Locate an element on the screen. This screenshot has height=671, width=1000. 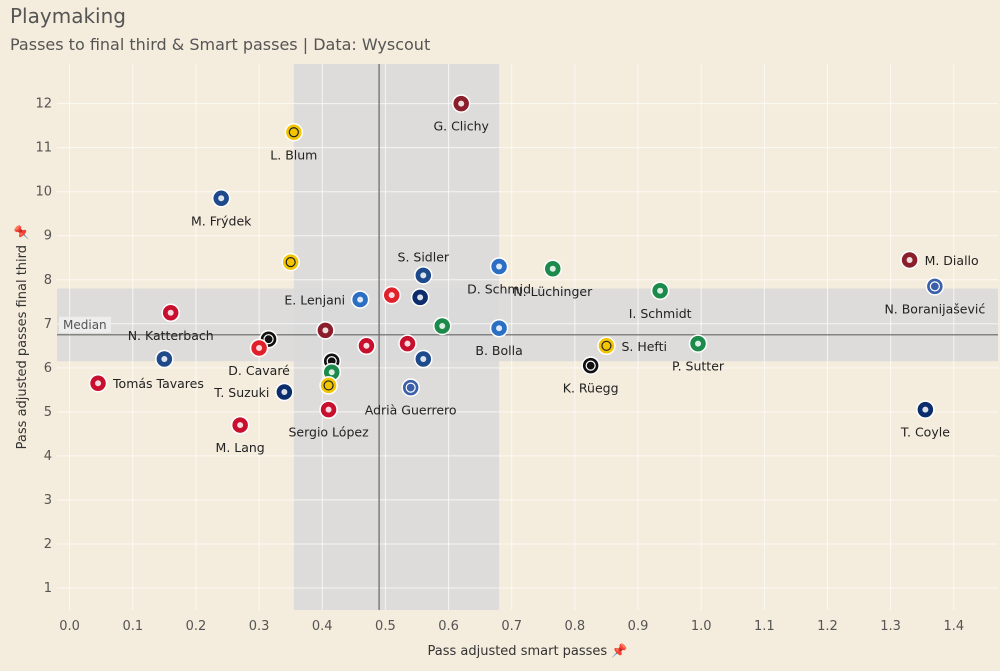
player-point: Tomás Tavares is located at coordinates (146, 383).